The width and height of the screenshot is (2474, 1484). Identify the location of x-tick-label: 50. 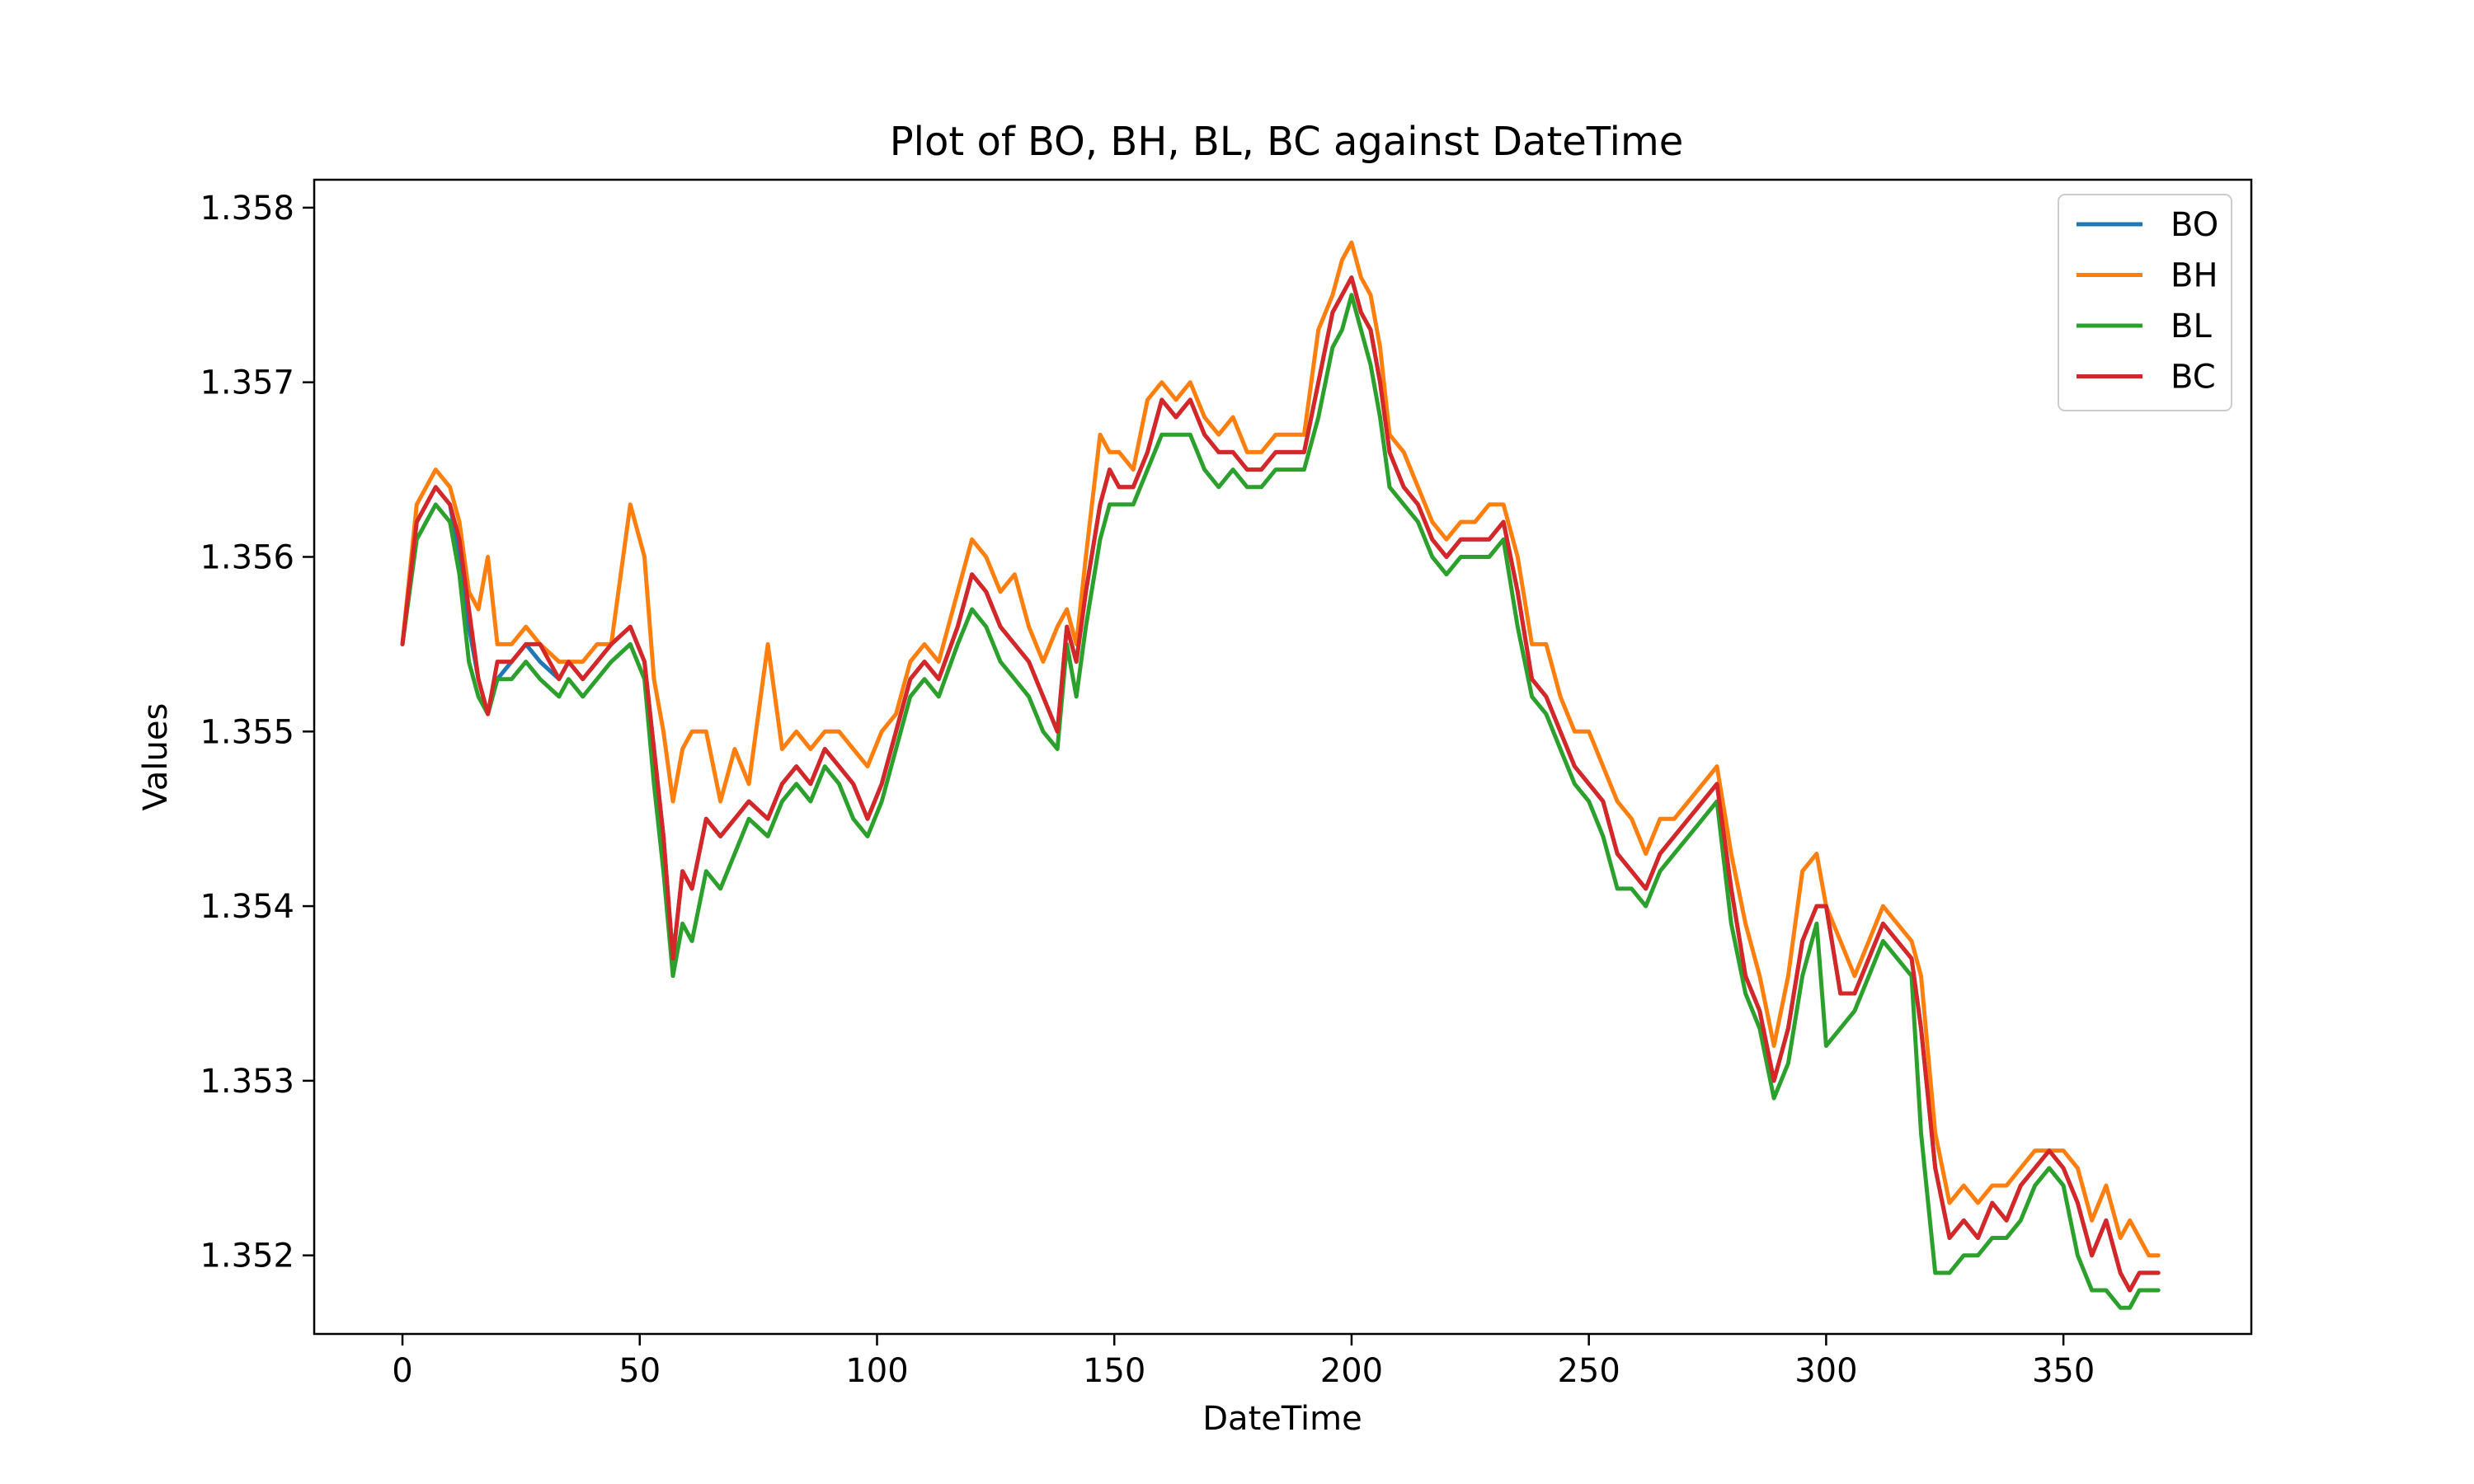
(639, 1371).